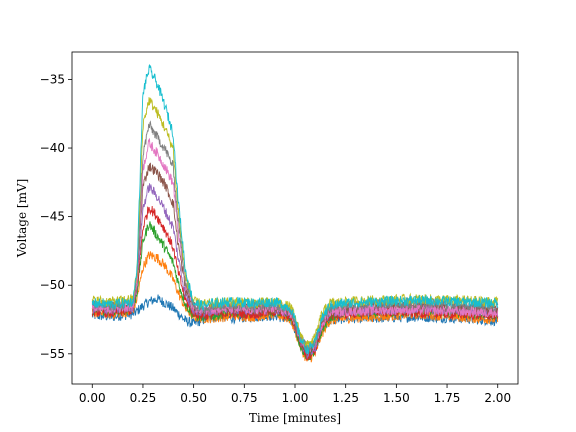 The image size is (576, 432). What do you see at coordinates (244, 398) in the screenshot?
I see `x-tick-label: 0.75` at bounding box center [244, 398].